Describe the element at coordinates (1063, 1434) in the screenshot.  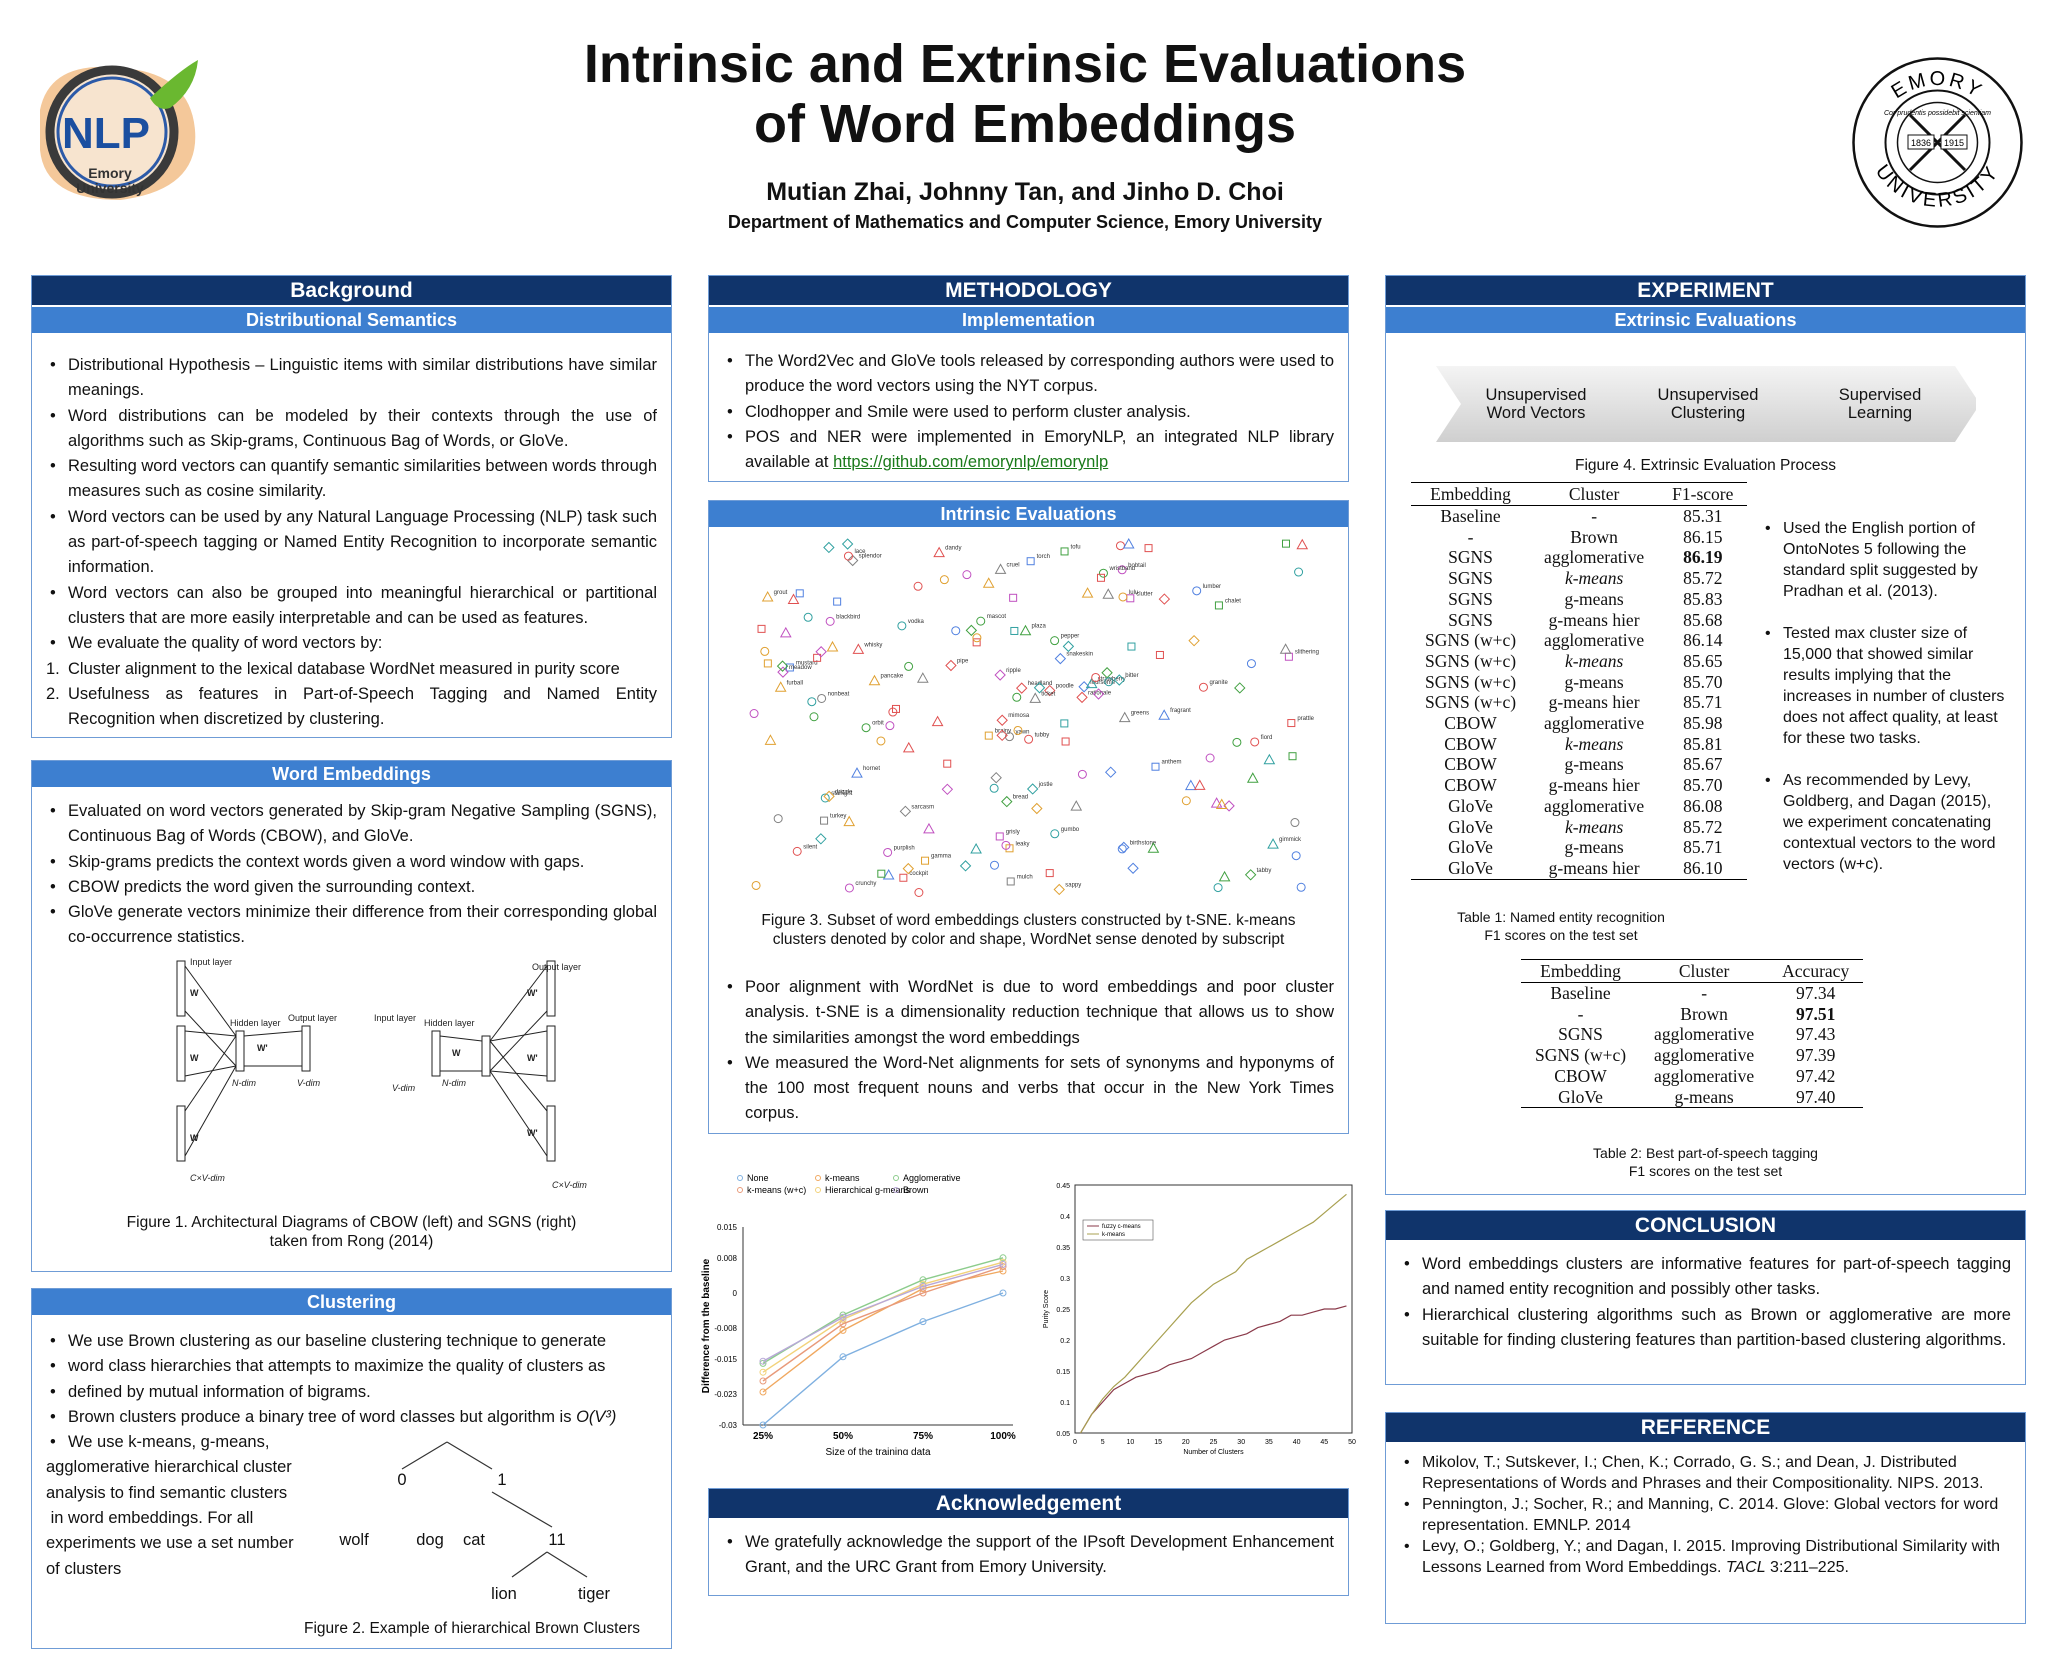
I see `y-tick-label: 0.05` at that location.